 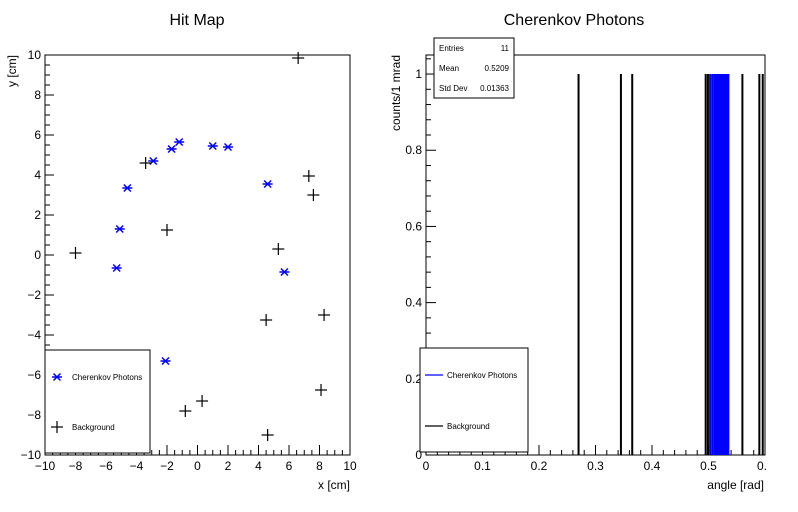 I want to click on y-tick-label: −8, so click(x=34, y=415).